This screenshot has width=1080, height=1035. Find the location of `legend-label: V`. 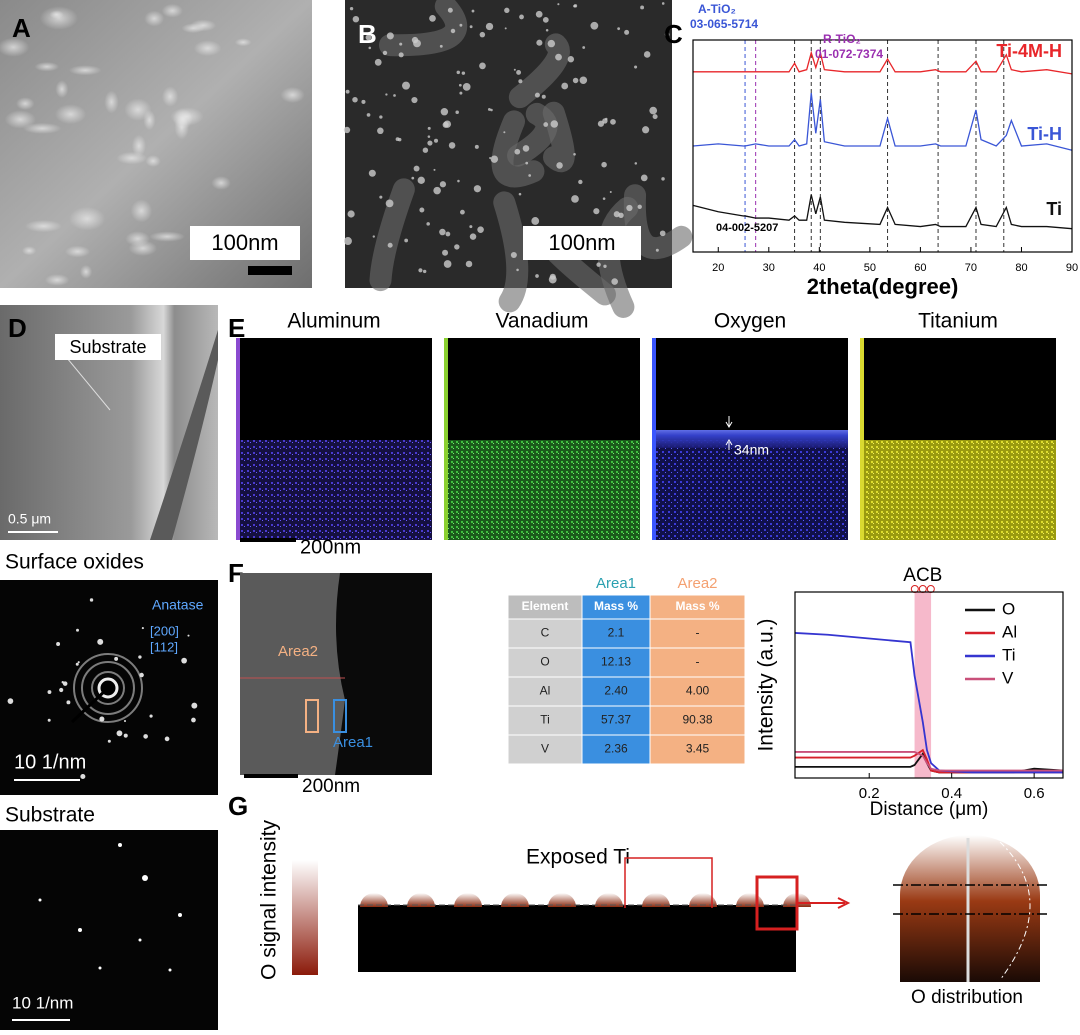

legend-label: V is located at coordinates (1008, 677).